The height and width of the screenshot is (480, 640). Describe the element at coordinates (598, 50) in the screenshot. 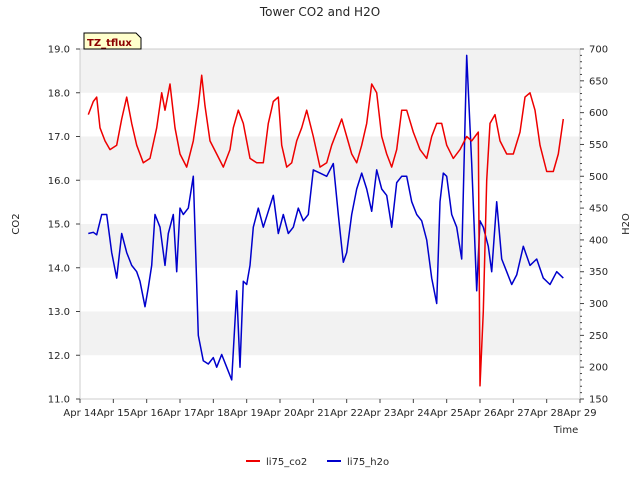

I see `right-y-tick-label: 700` at that location.